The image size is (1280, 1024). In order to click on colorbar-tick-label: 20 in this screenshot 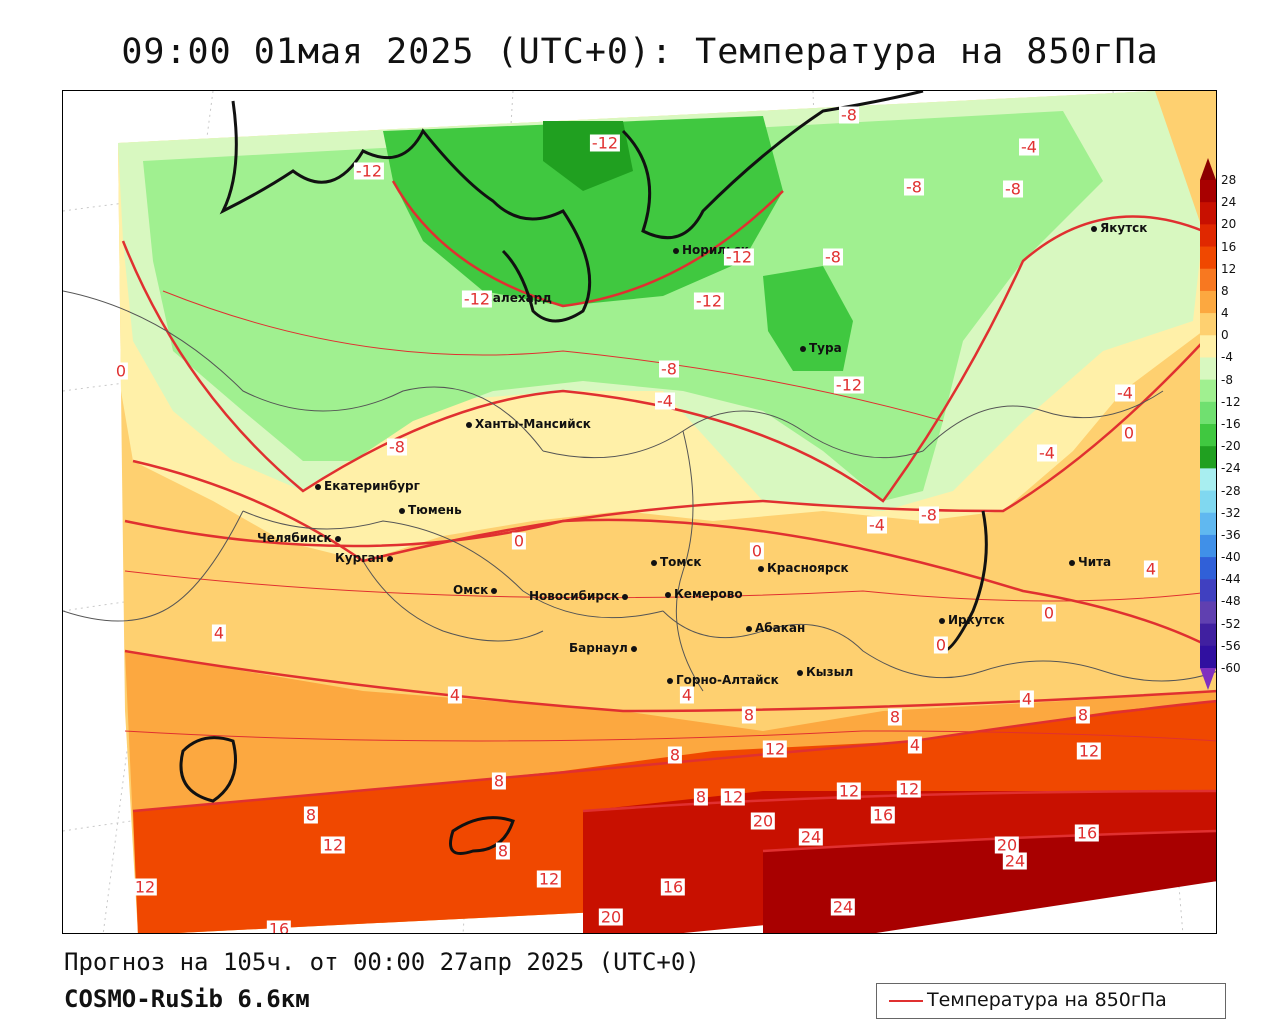, I will do `click(1229, 224)`.